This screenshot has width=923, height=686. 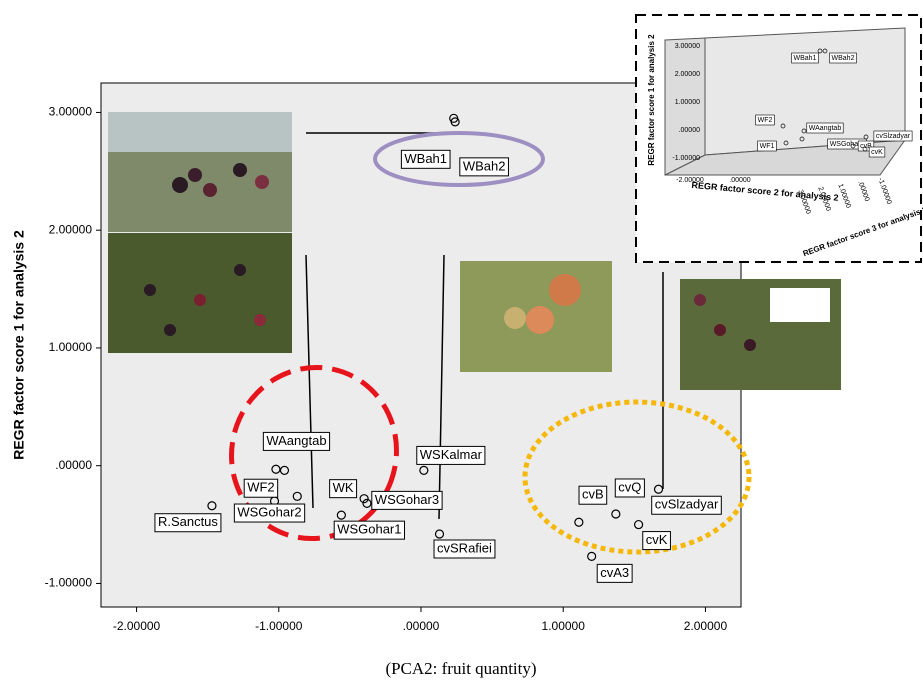 I want to click on inset-z-tick-label: .00000, so click(x=690, y=130).